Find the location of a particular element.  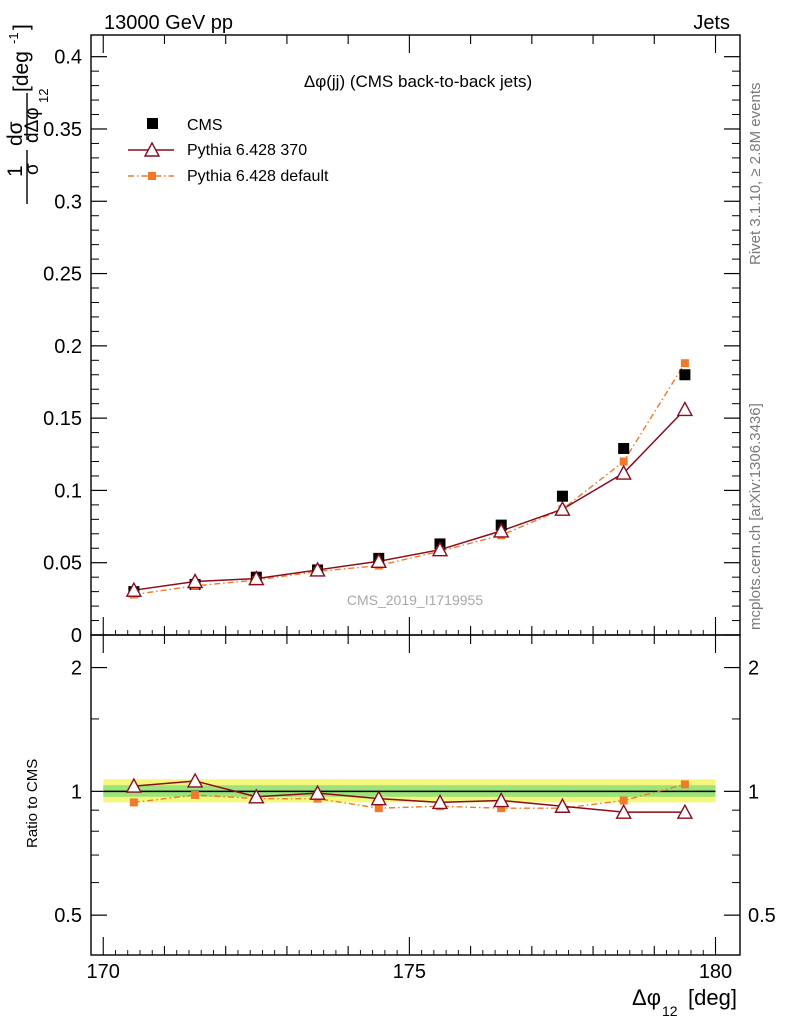

x-tick-label: 180 is located at coordinates (715, 972).